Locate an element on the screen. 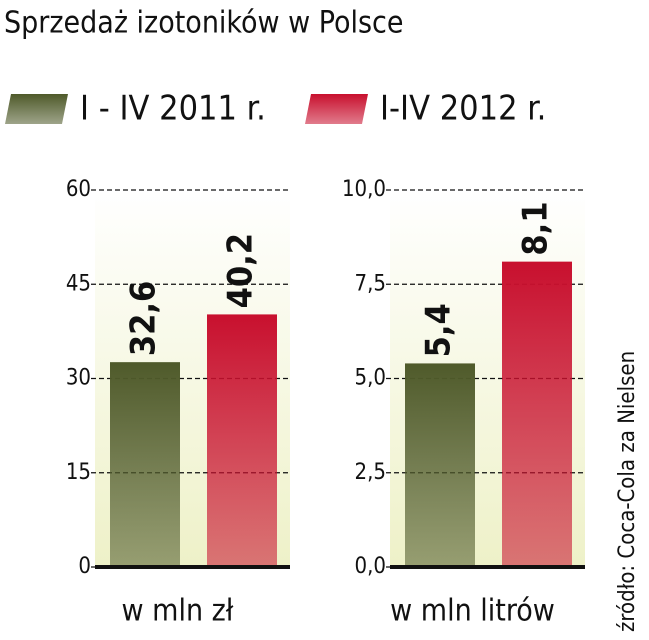 This screenshot has width=649, height=640. legend-label: I-IV 2012 r. is located at coordinates (463, 109).